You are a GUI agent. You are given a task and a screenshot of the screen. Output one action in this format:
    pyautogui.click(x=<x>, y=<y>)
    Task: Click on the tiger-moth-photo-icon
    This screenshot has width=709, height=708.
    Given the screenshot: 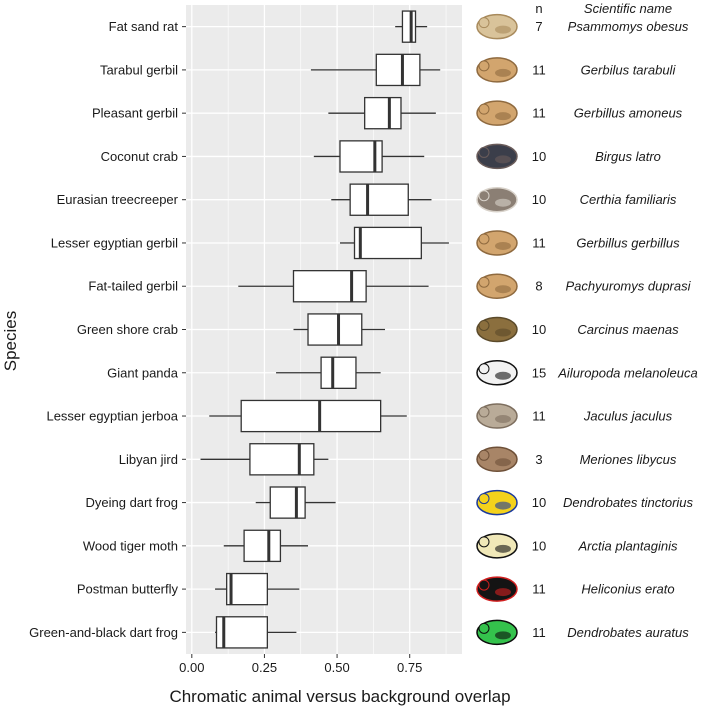 What is the action you would take?
    pyautogui.click(x=497, y=546)
    